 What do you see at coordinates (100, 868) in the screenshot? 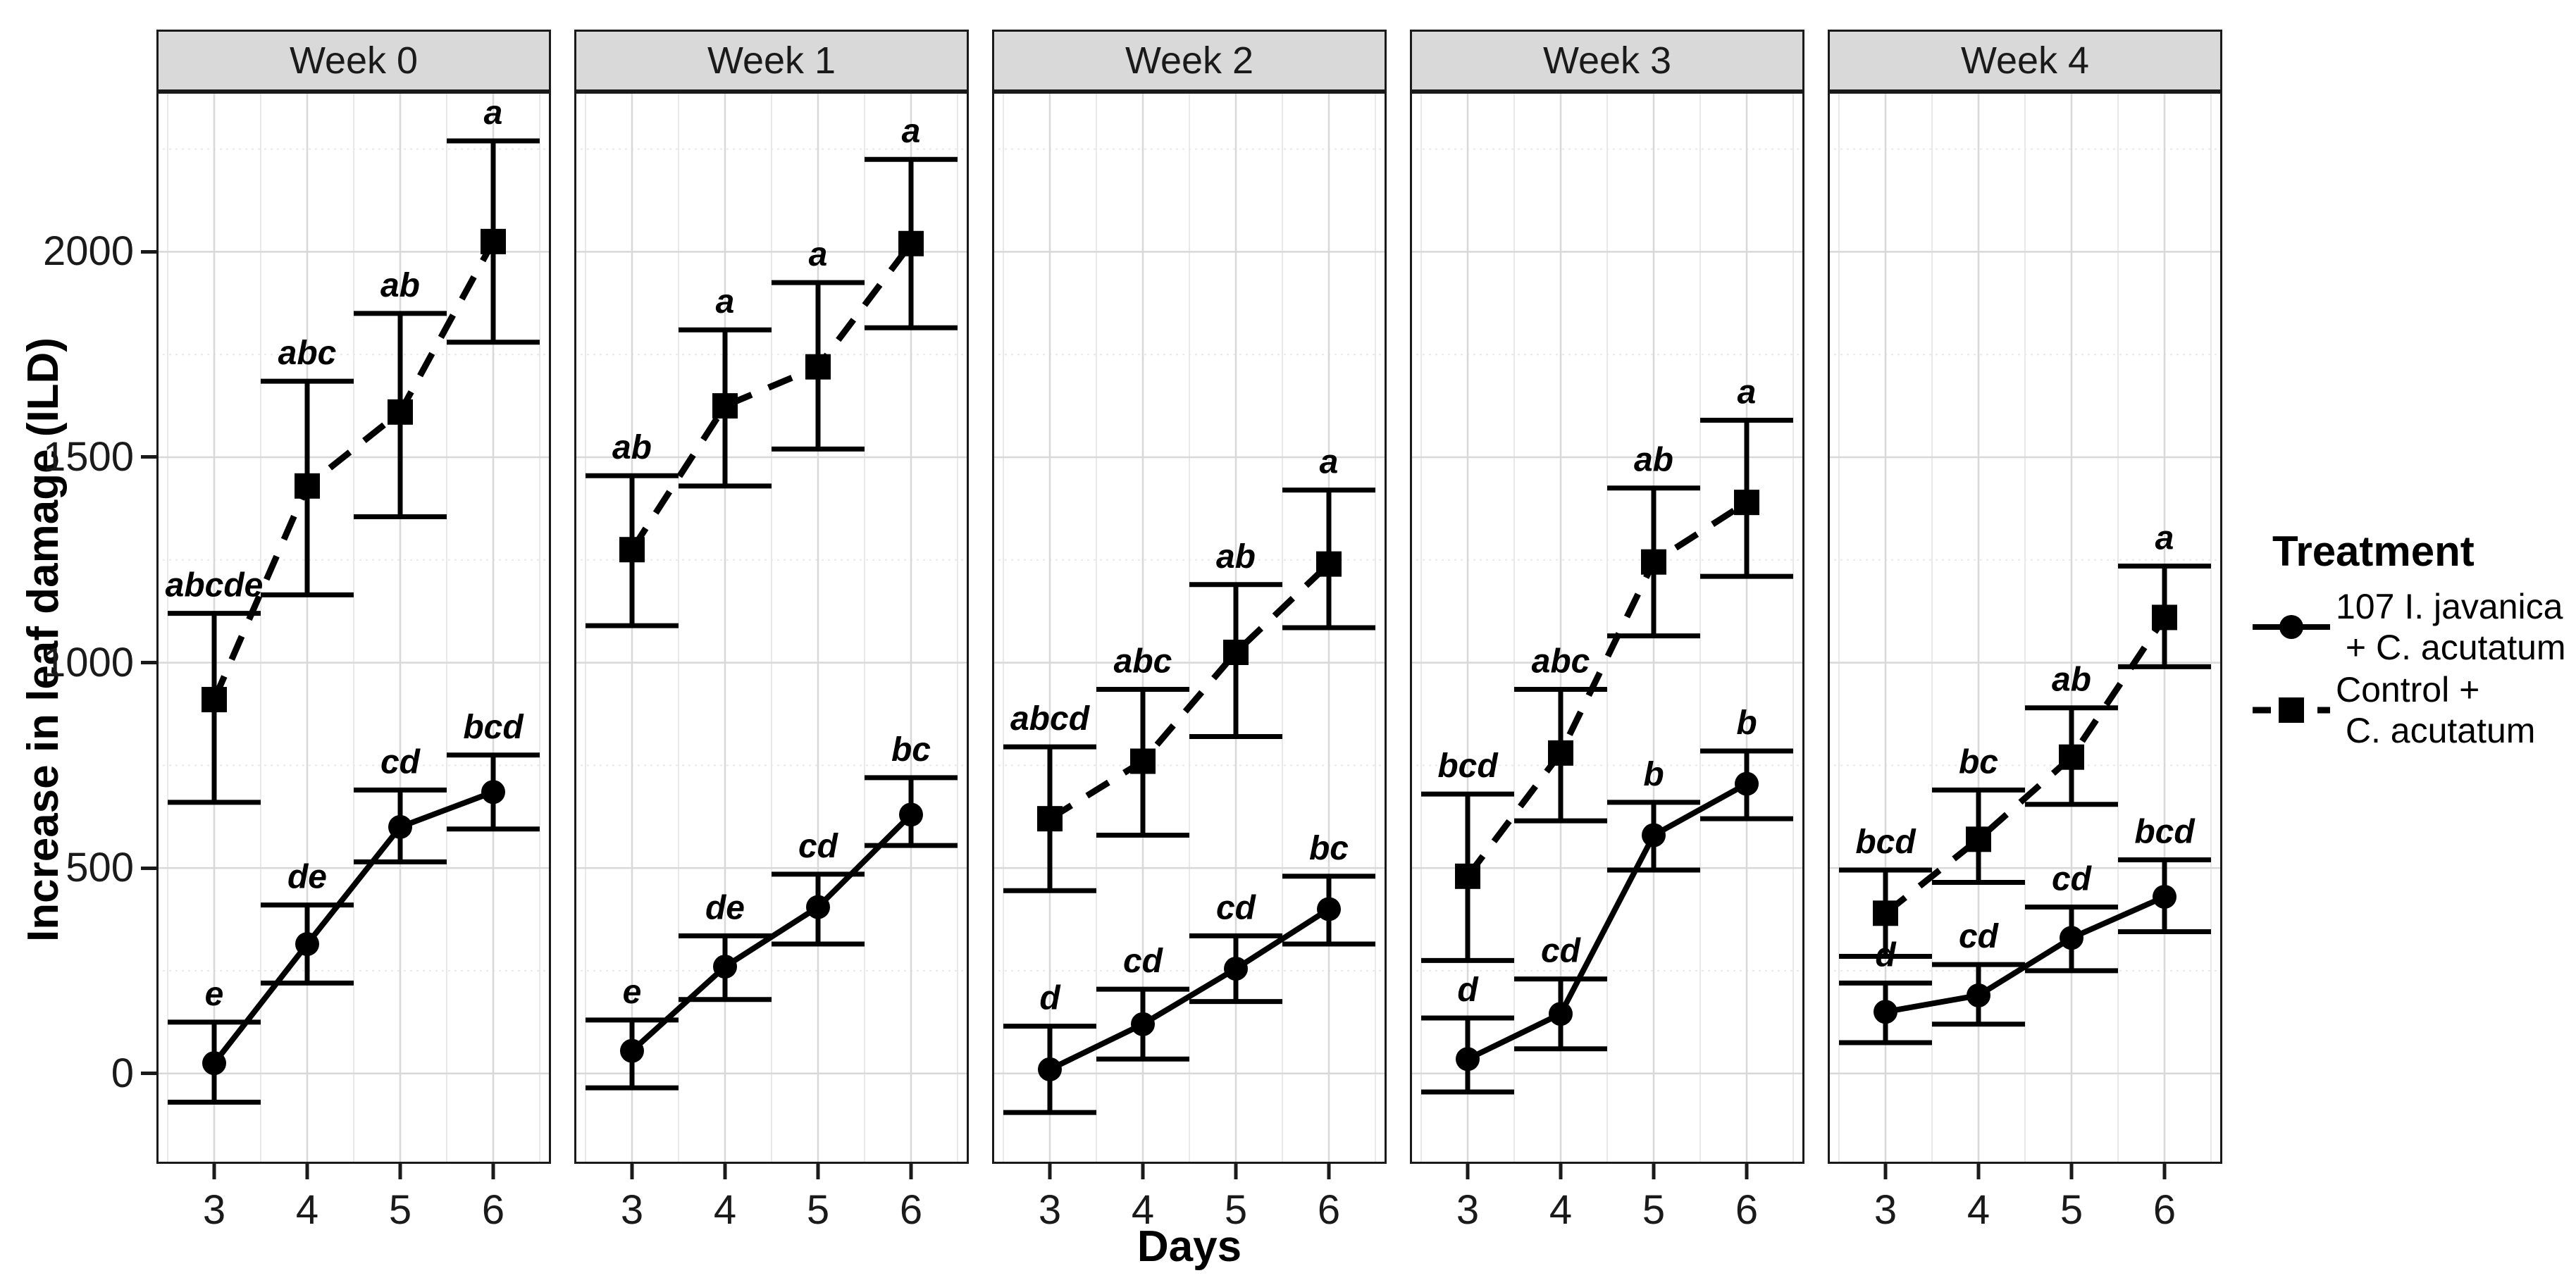
I see `y-tick-label: 500` at bounding box center [100, 868].